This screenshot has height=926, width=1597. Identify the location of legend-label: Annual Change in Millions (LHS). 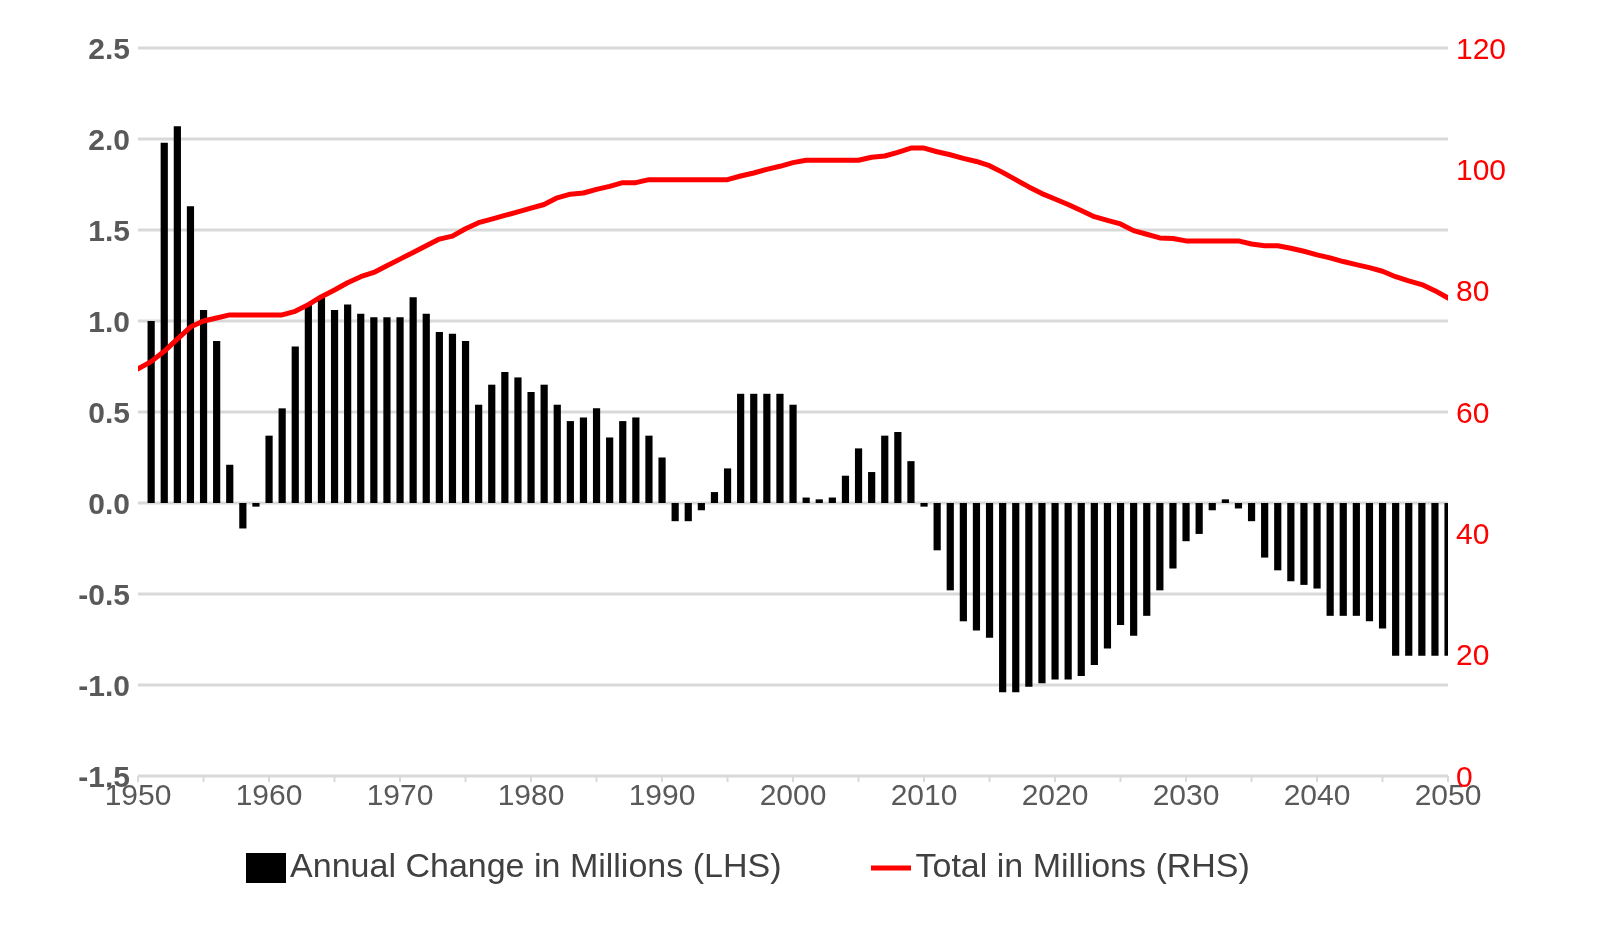
(536, 864).